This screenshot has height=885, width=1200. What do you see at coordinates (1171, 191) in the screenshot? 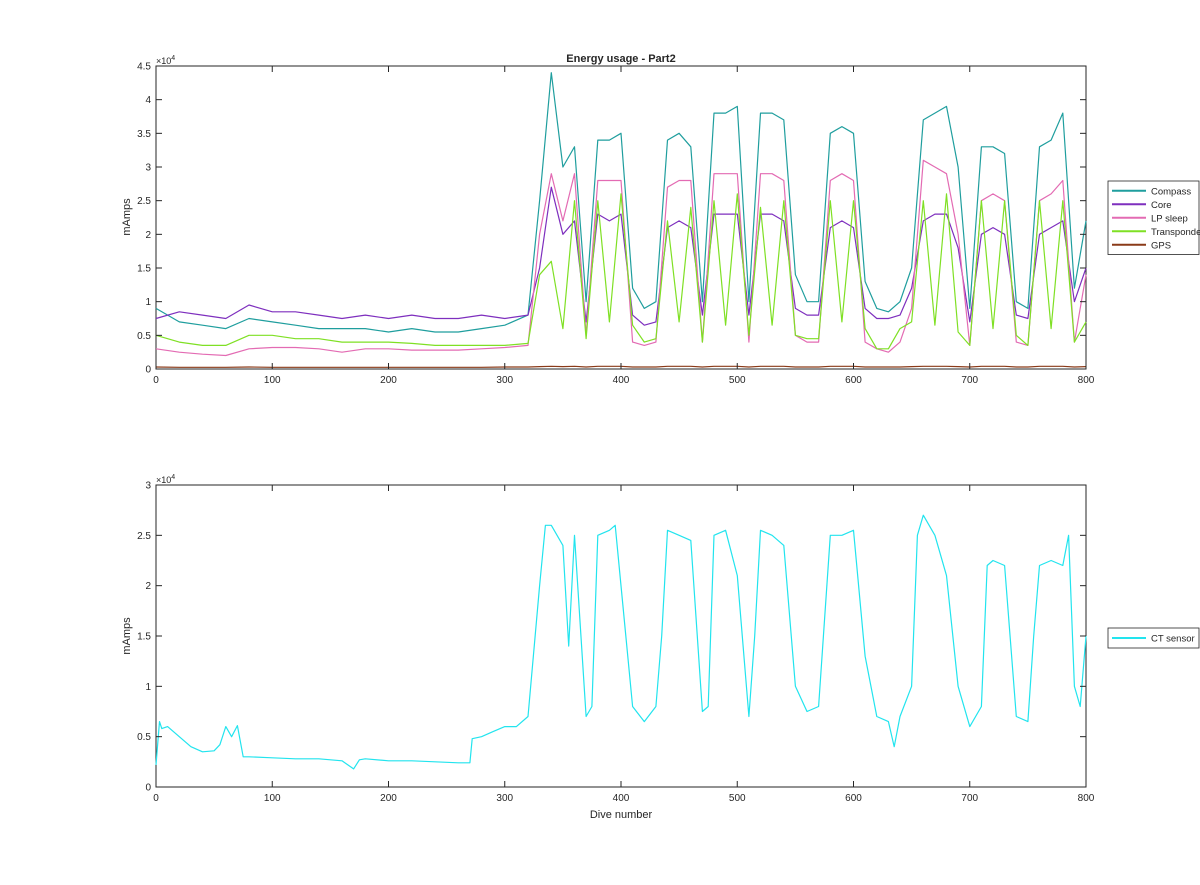
I see `legend-entry: Compass` at bounding box center [1171, 191].